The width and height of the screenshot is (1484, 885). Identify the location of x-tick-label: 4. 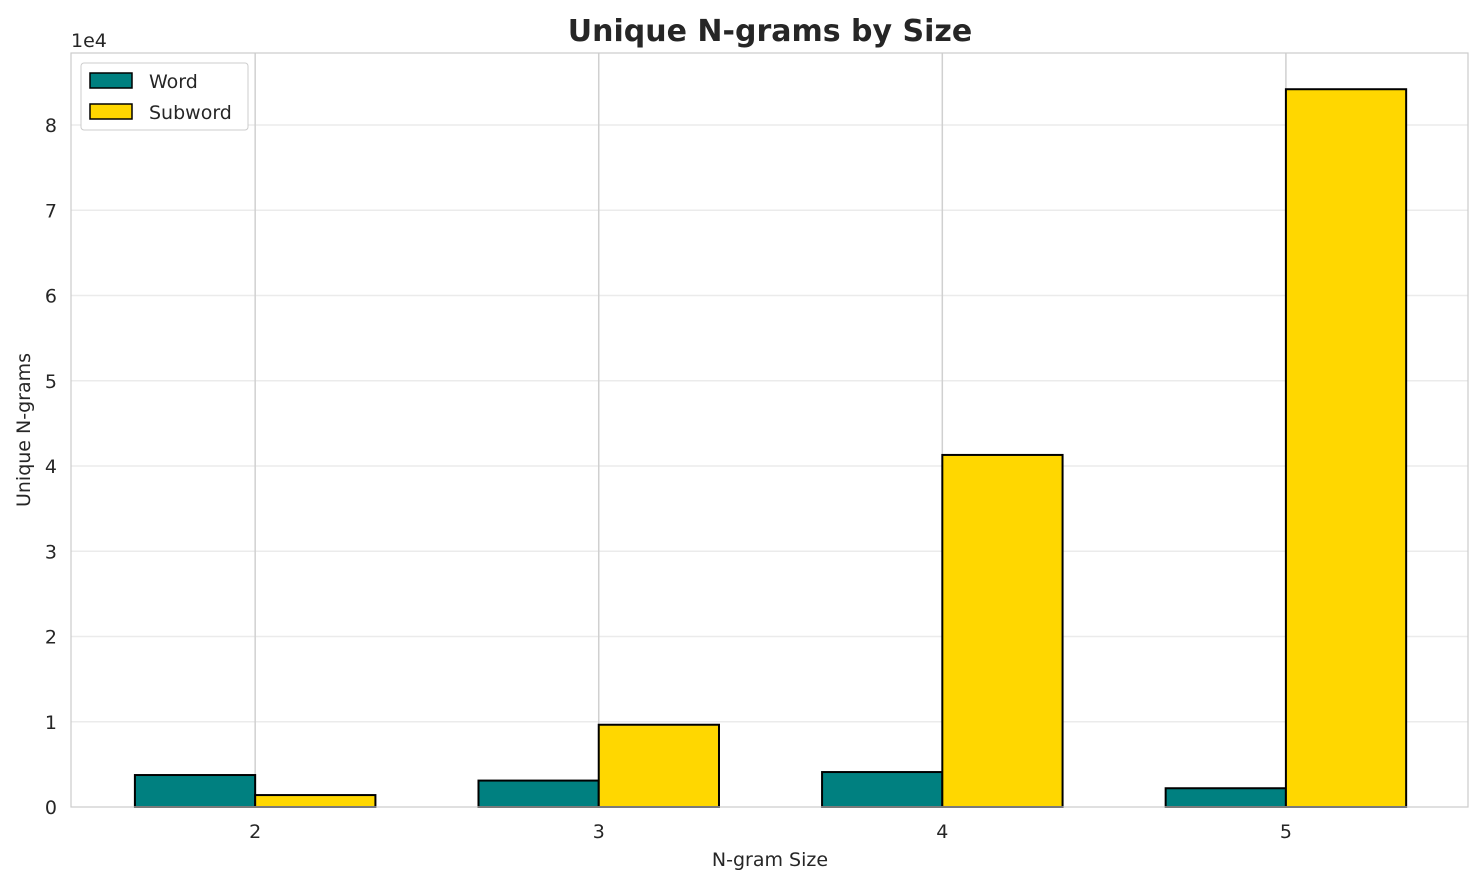
(942, 832).